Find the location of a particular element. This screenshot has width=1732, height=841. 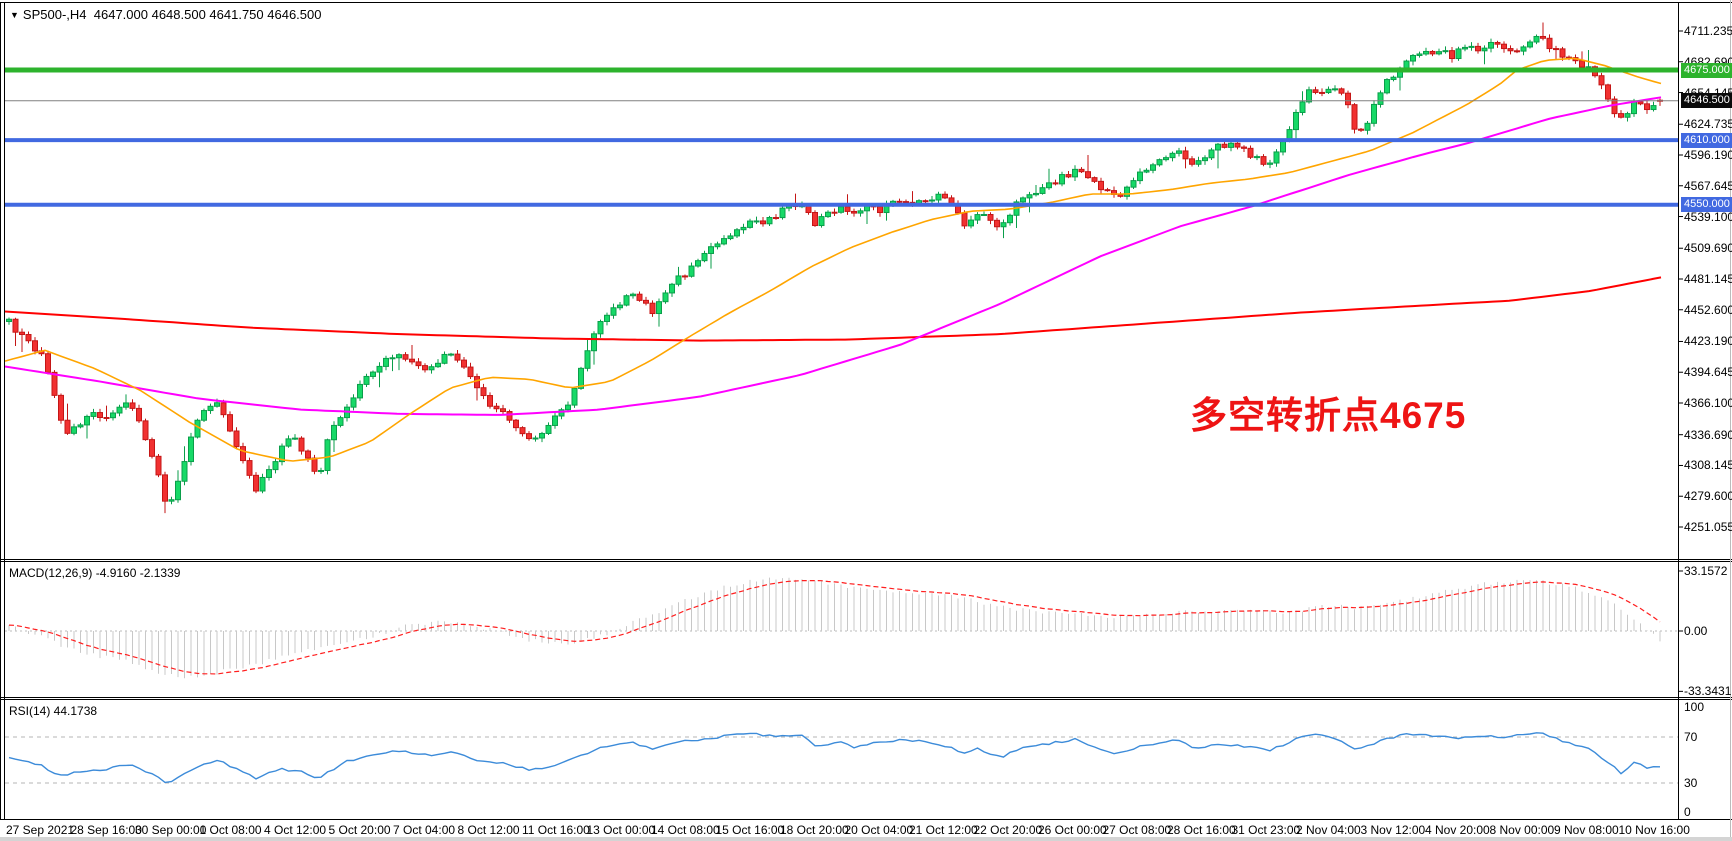

price-axis-label: 4423.190 is located at coordinates (1708, 341).